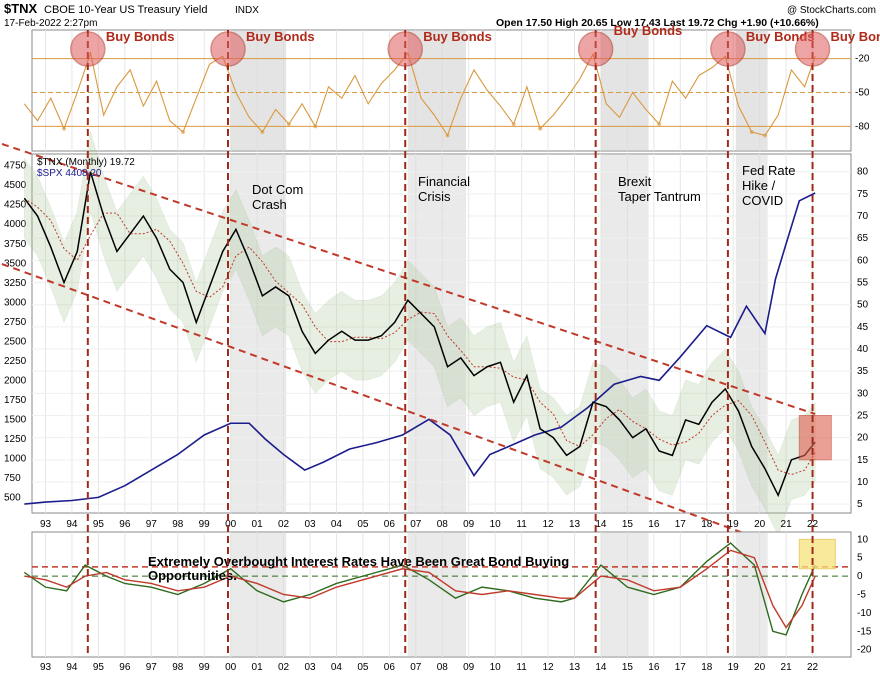  I want to click on macd-x-tick: 03, so click(310, 667).